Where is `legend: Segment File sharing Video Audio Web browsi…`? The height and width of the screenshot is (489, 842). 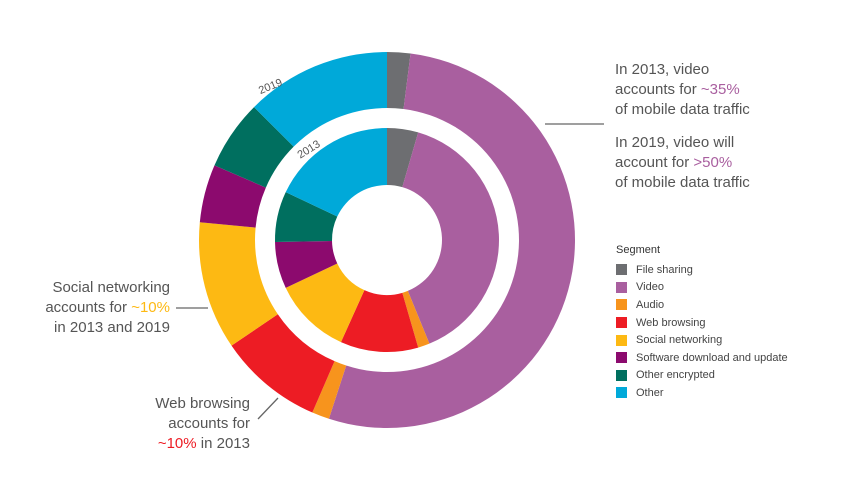
legend: Segment File sharing Video Audio Web browsi… is located at coordinates (702, 323).